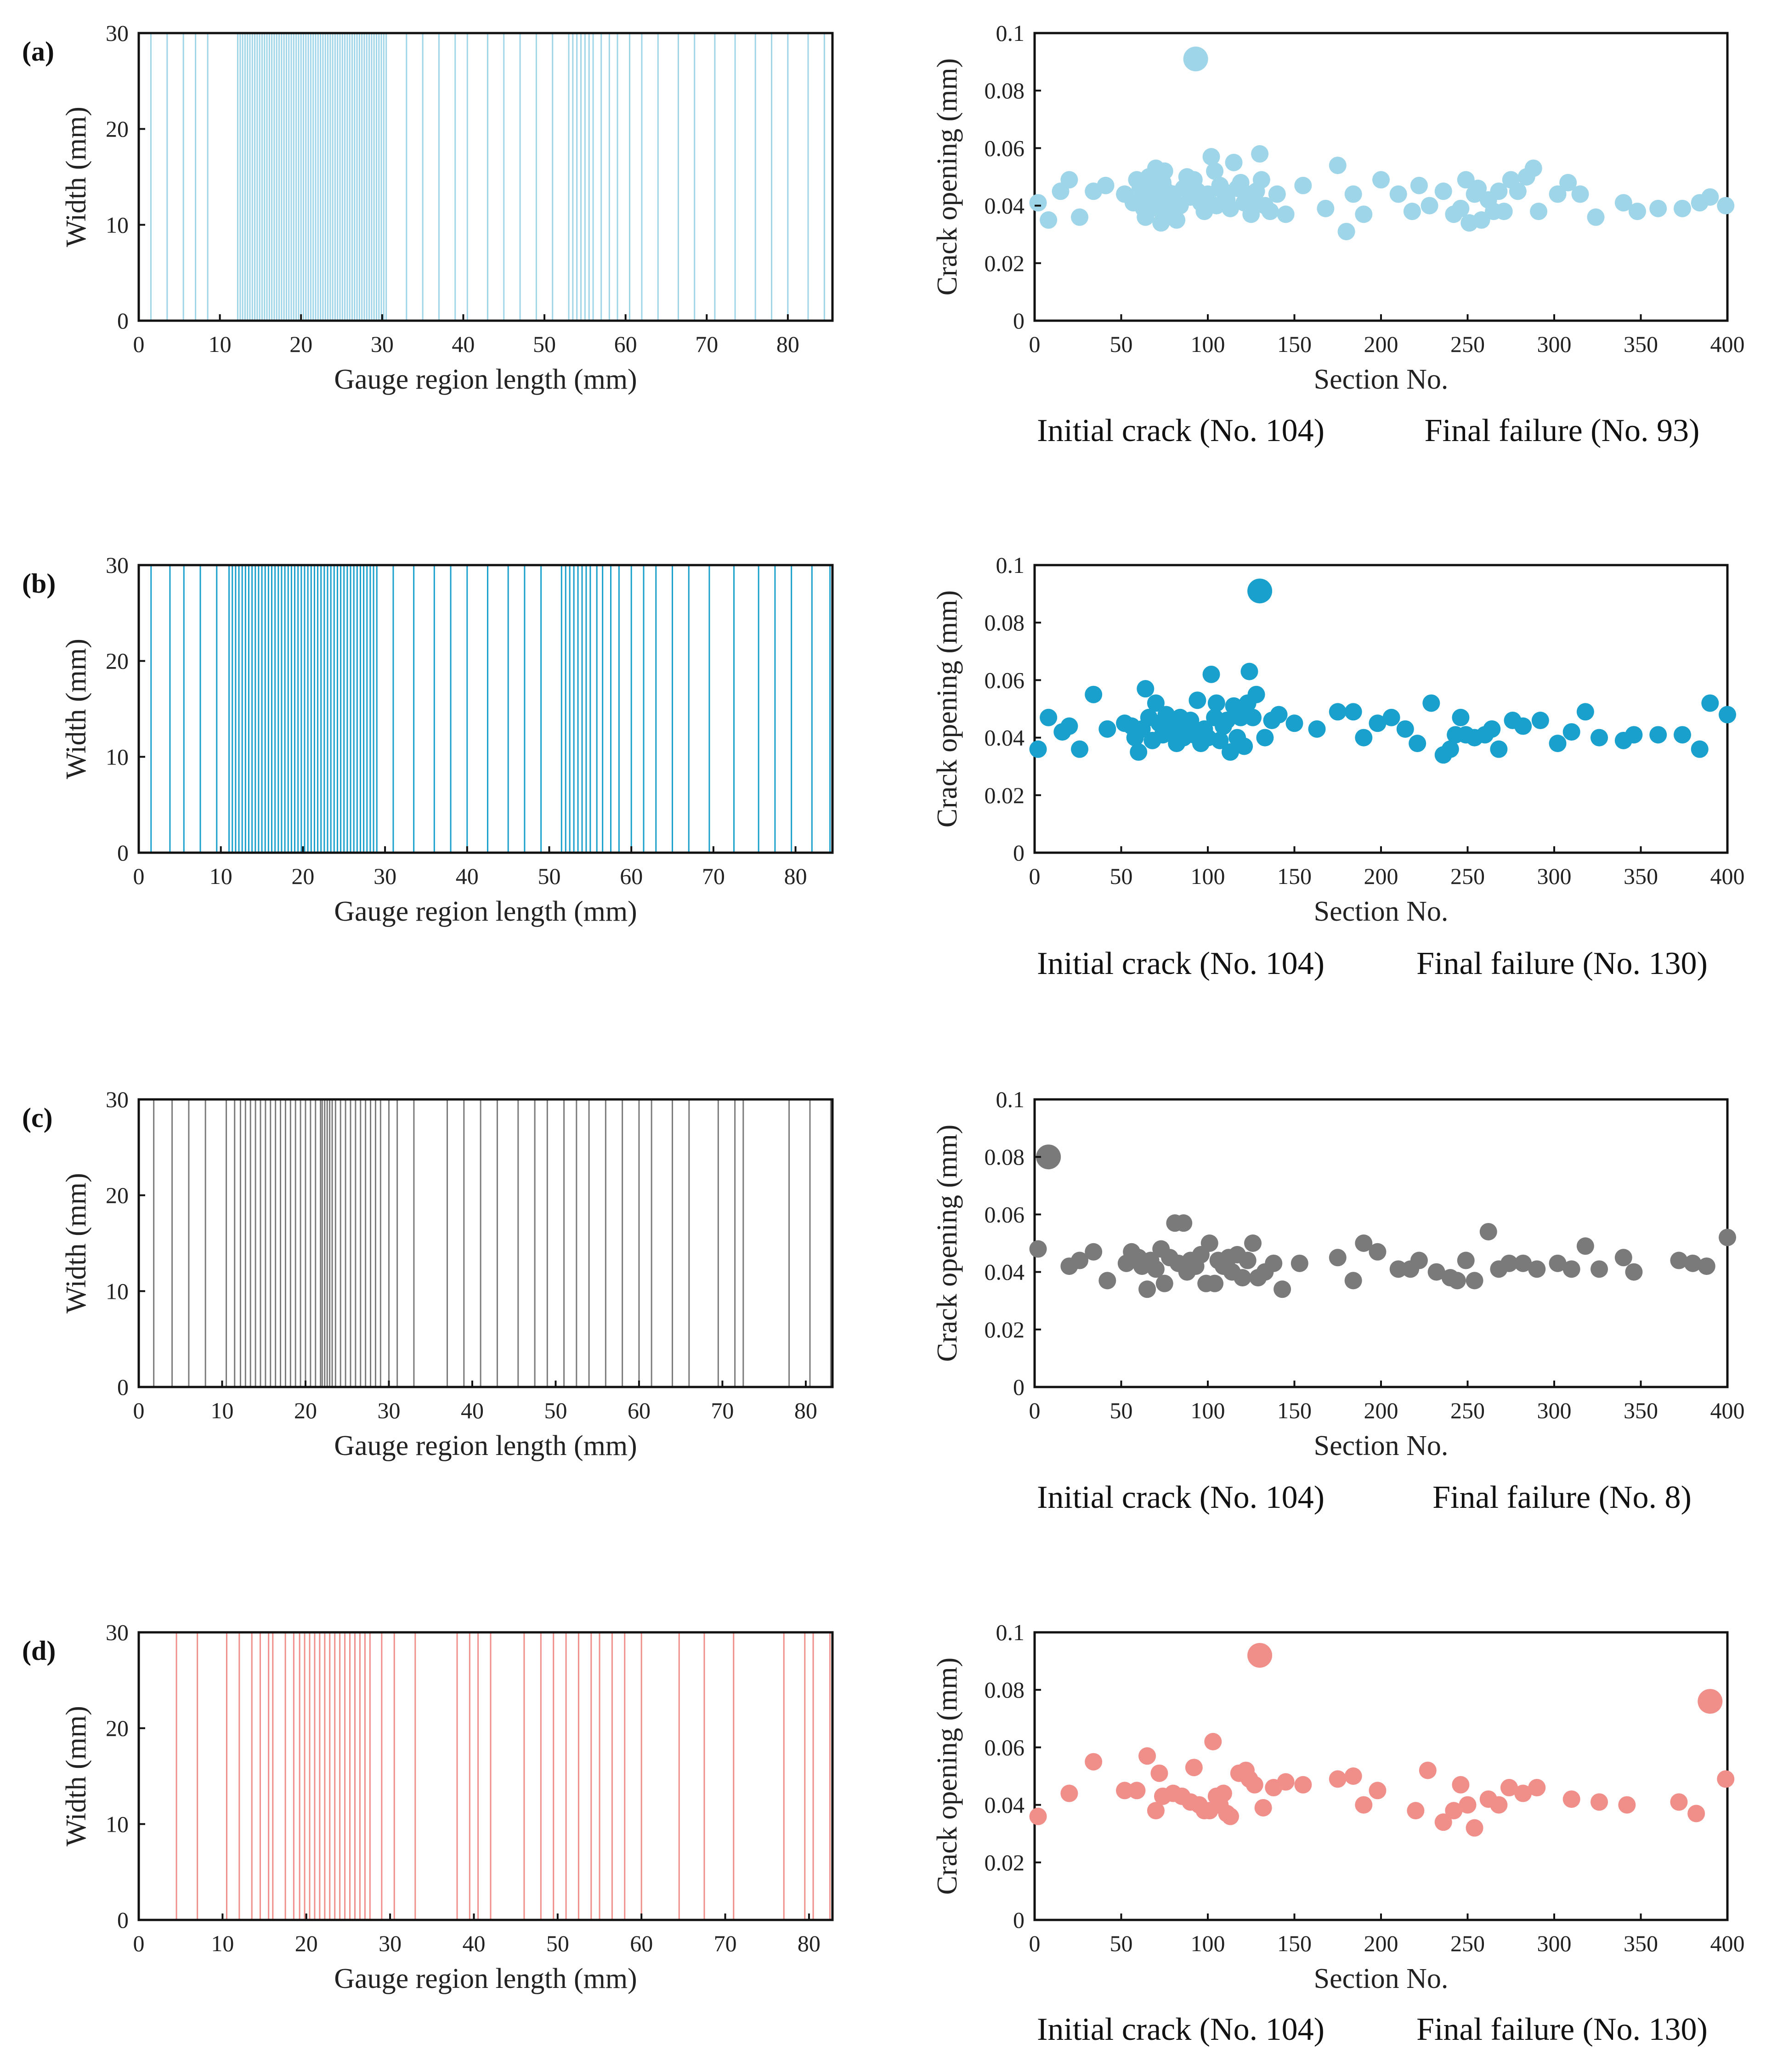 This screenshot has height=2072, width=1766. I want to click on panel-d-scatter-ylabel: Crack opening (mm), so click(948, 1776).